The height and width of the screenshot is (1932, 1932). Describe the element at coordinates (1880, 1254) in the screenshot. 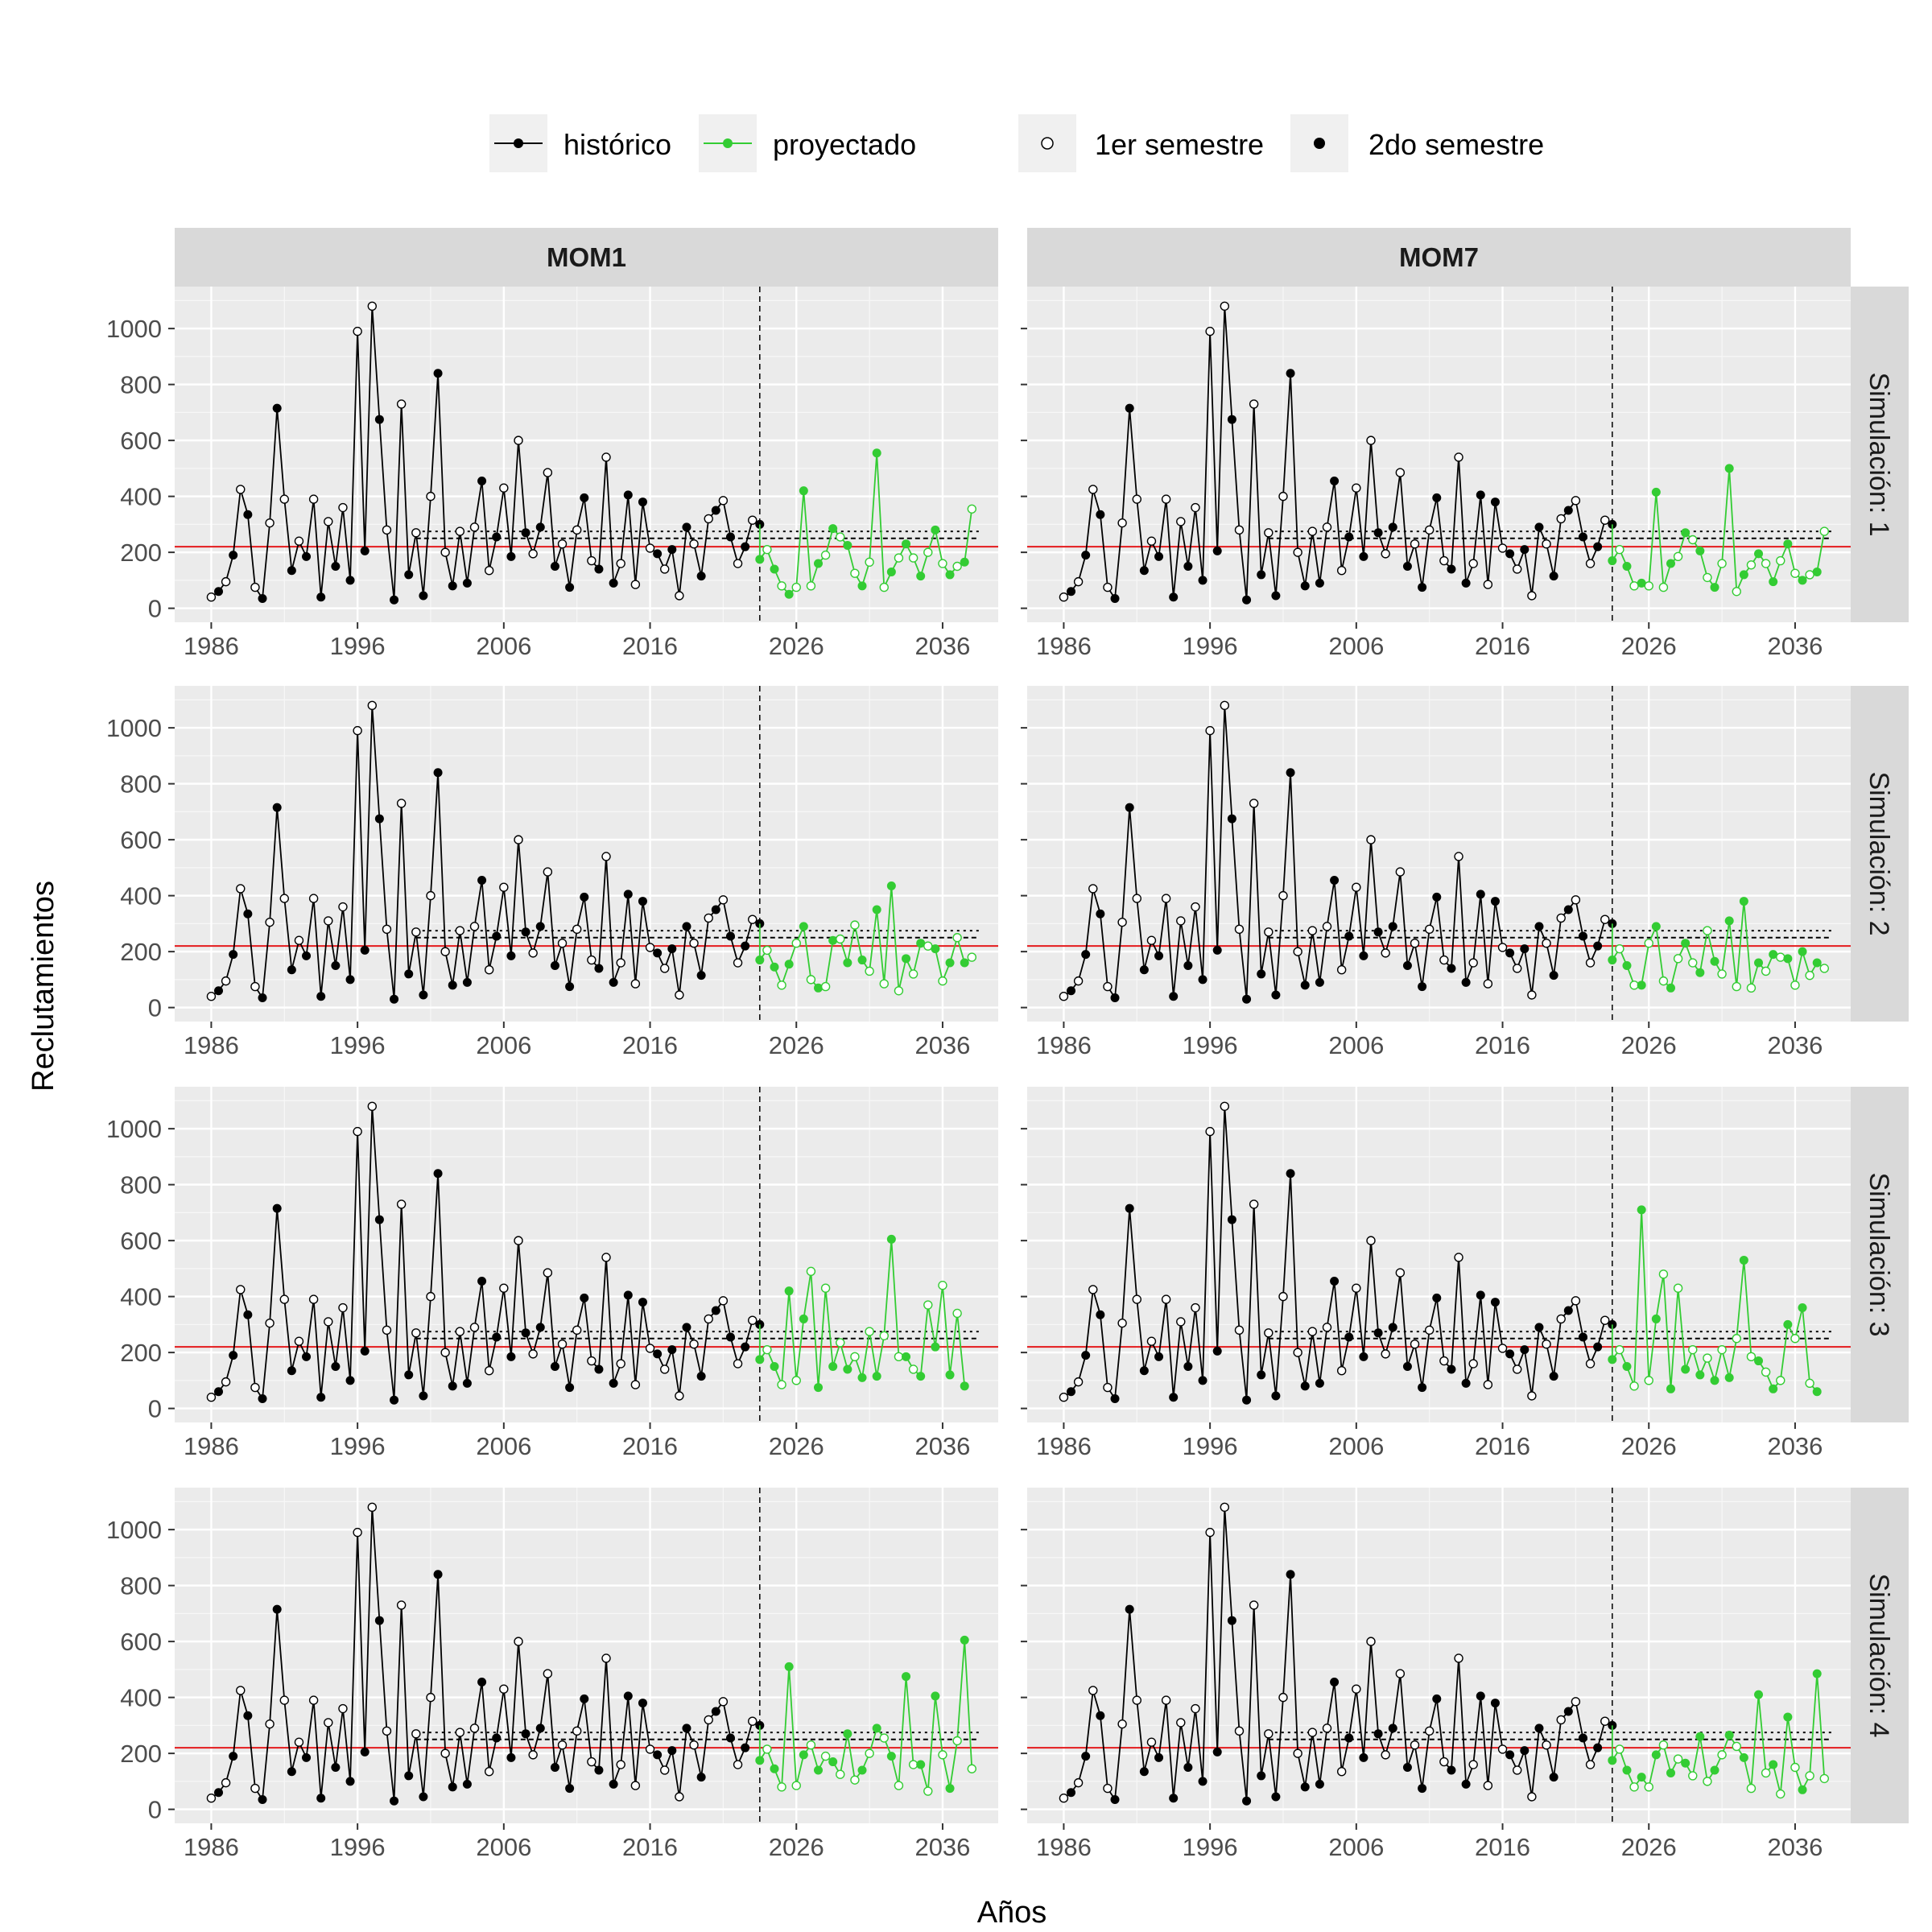

I see `strip-bg` at that location.